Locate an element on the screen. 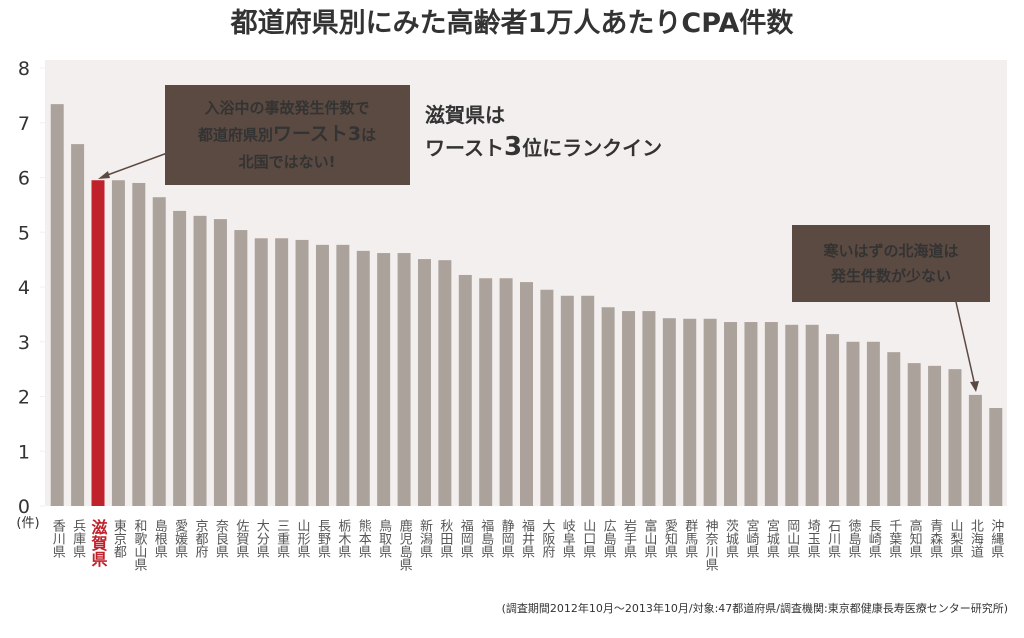  x-tick-label: 宮城県 is located at coordinates (772, 538).